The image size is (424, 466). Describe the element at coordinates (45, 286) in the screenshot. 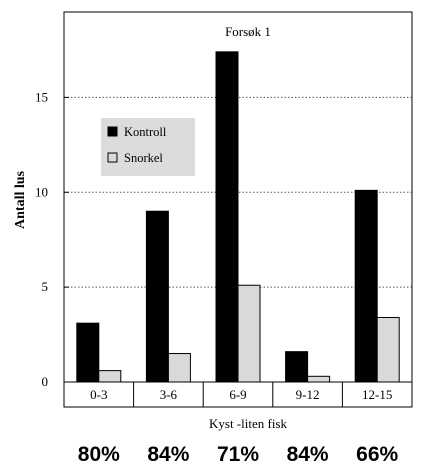

I see `y-tick-label: 5` at that location.